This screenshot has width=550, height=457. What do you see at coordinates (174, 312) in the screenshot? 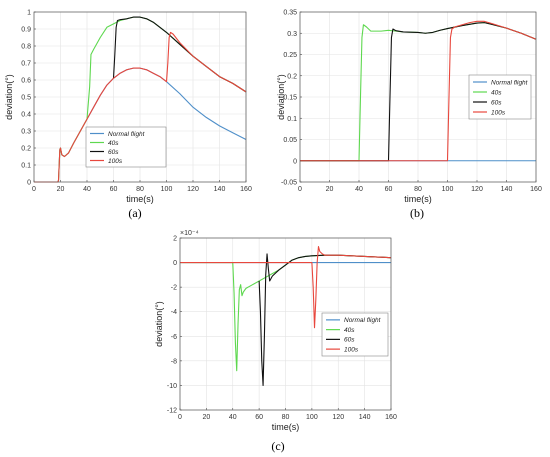
I see `y-tick-label: -4` at bounding box center [174, 312].